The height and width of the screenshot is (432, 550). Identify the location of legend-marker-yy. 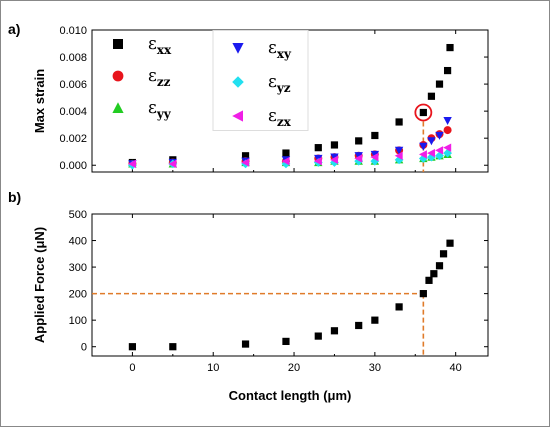
(118, 107).